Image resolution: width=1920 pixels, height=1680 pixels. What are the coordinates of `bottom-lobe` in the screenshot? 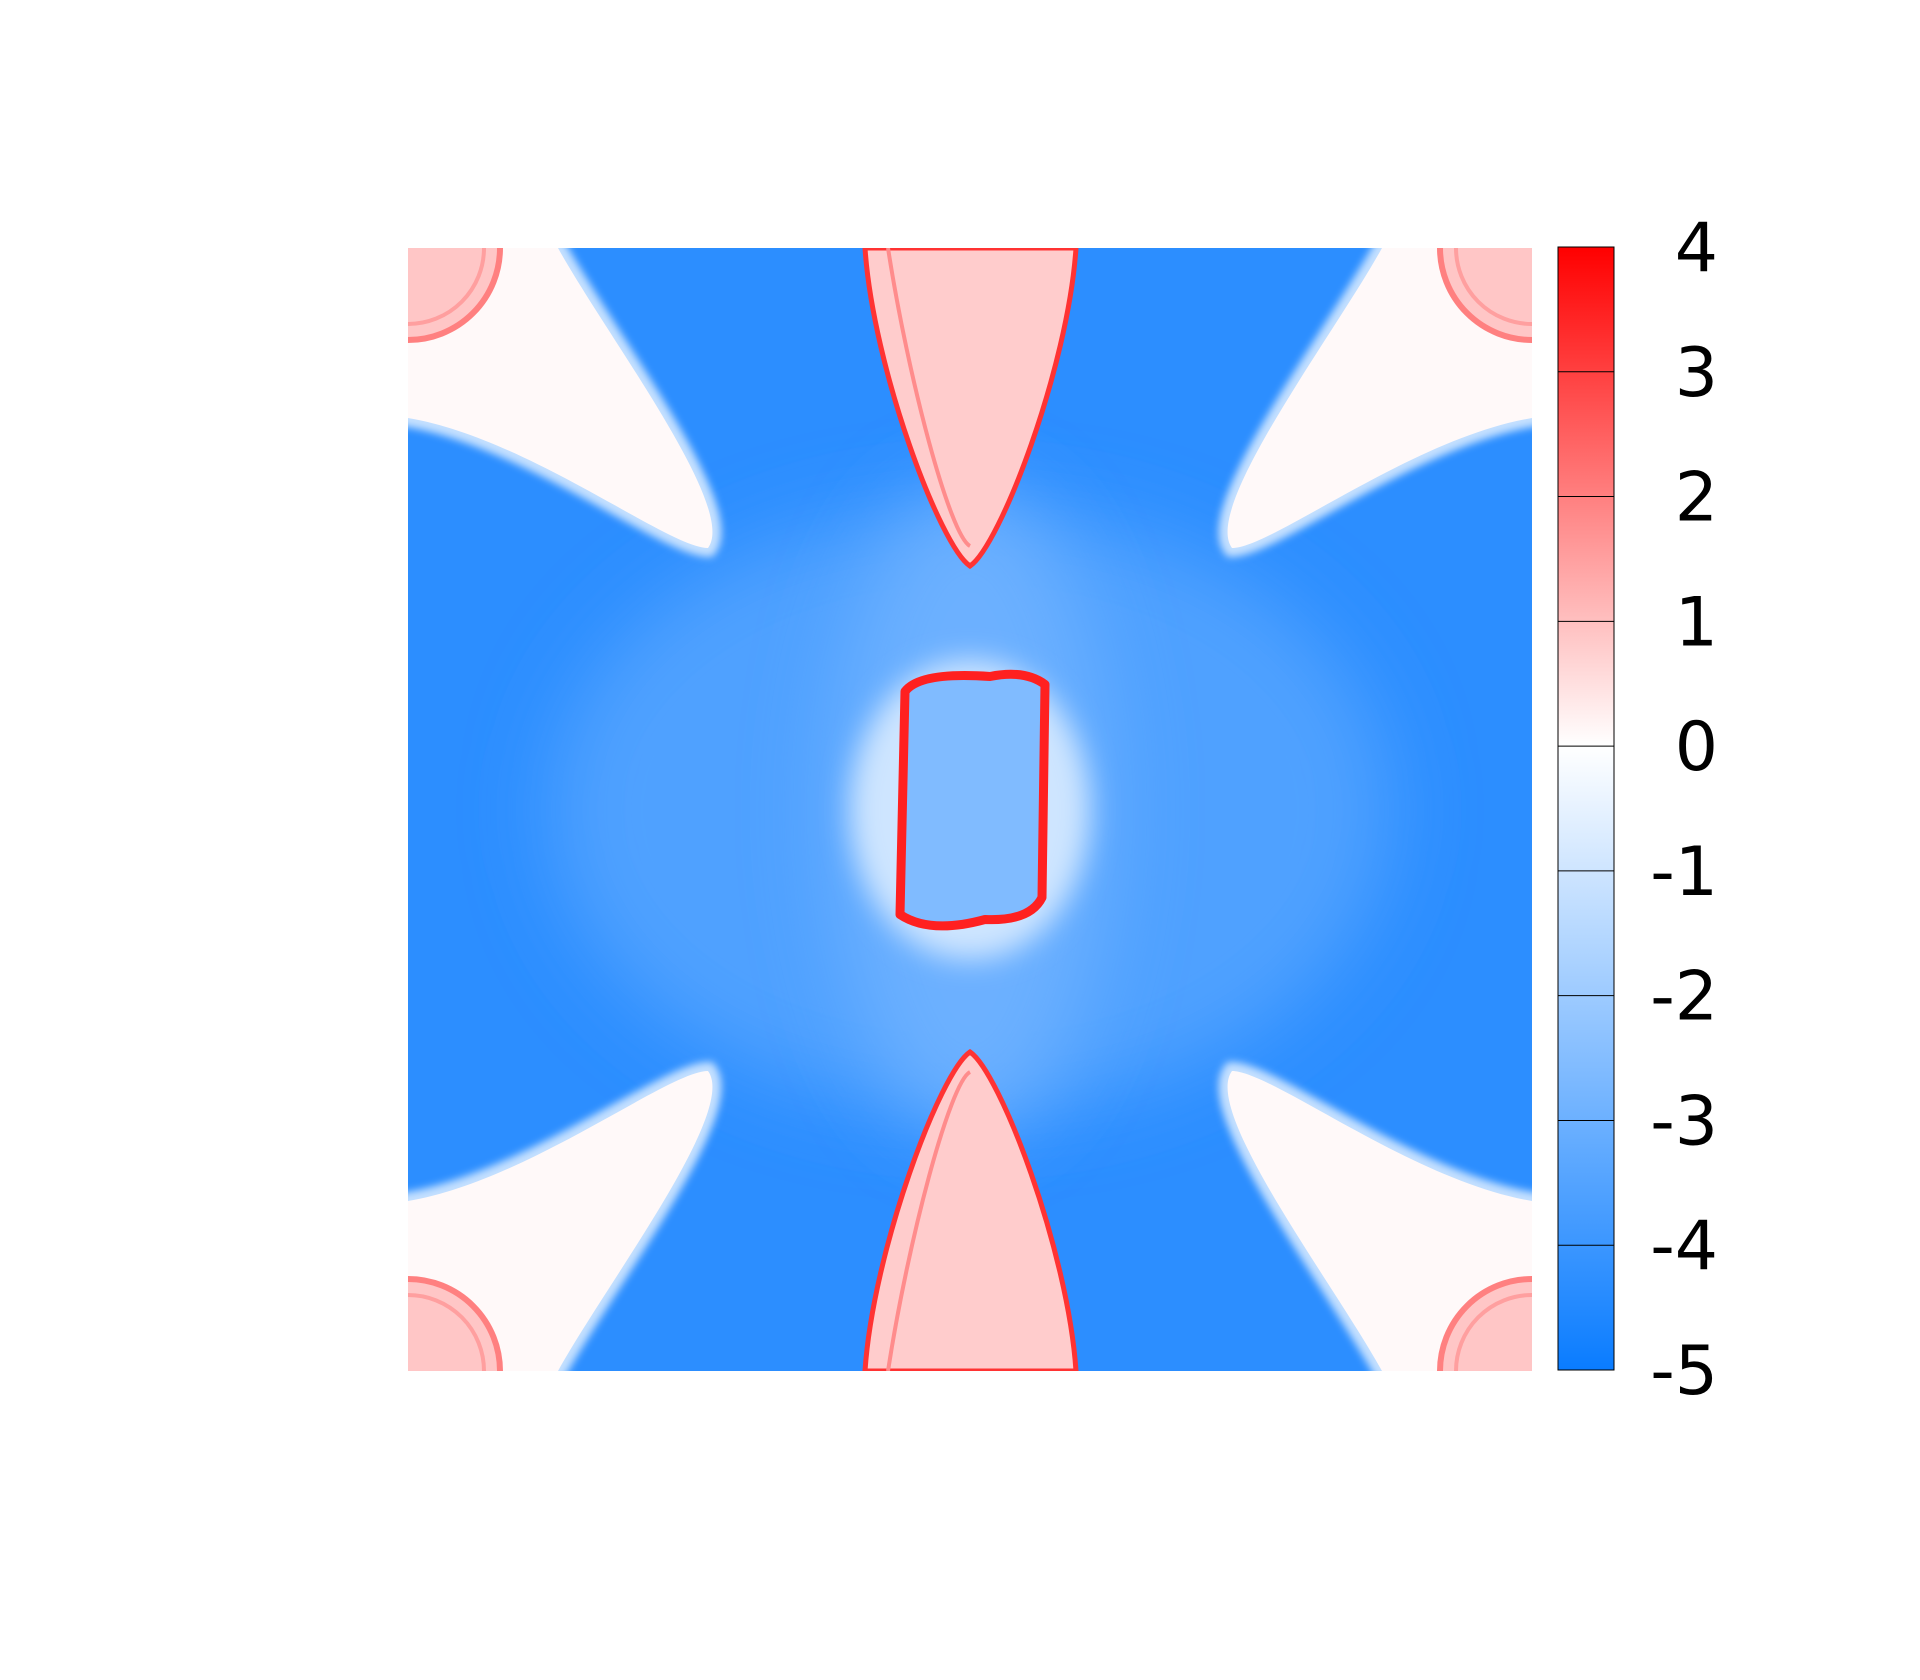 It's located at (970, 1209).